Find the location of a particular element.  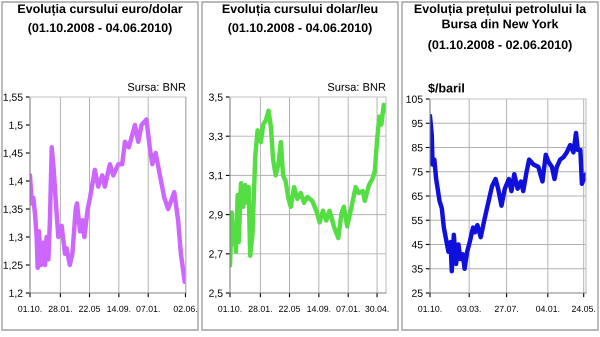

chart-title: Evoluția cursului euro/dolar is located at coordinates (100, 10).